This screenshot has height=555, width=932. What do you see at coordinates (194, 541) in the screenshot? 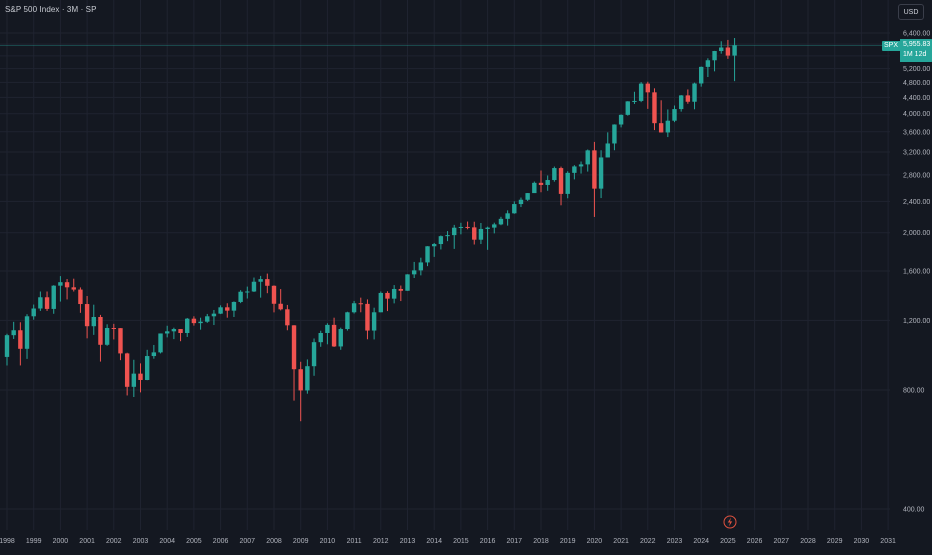
I see `x-tick-label: 2005` at bounding box center [194, 541].